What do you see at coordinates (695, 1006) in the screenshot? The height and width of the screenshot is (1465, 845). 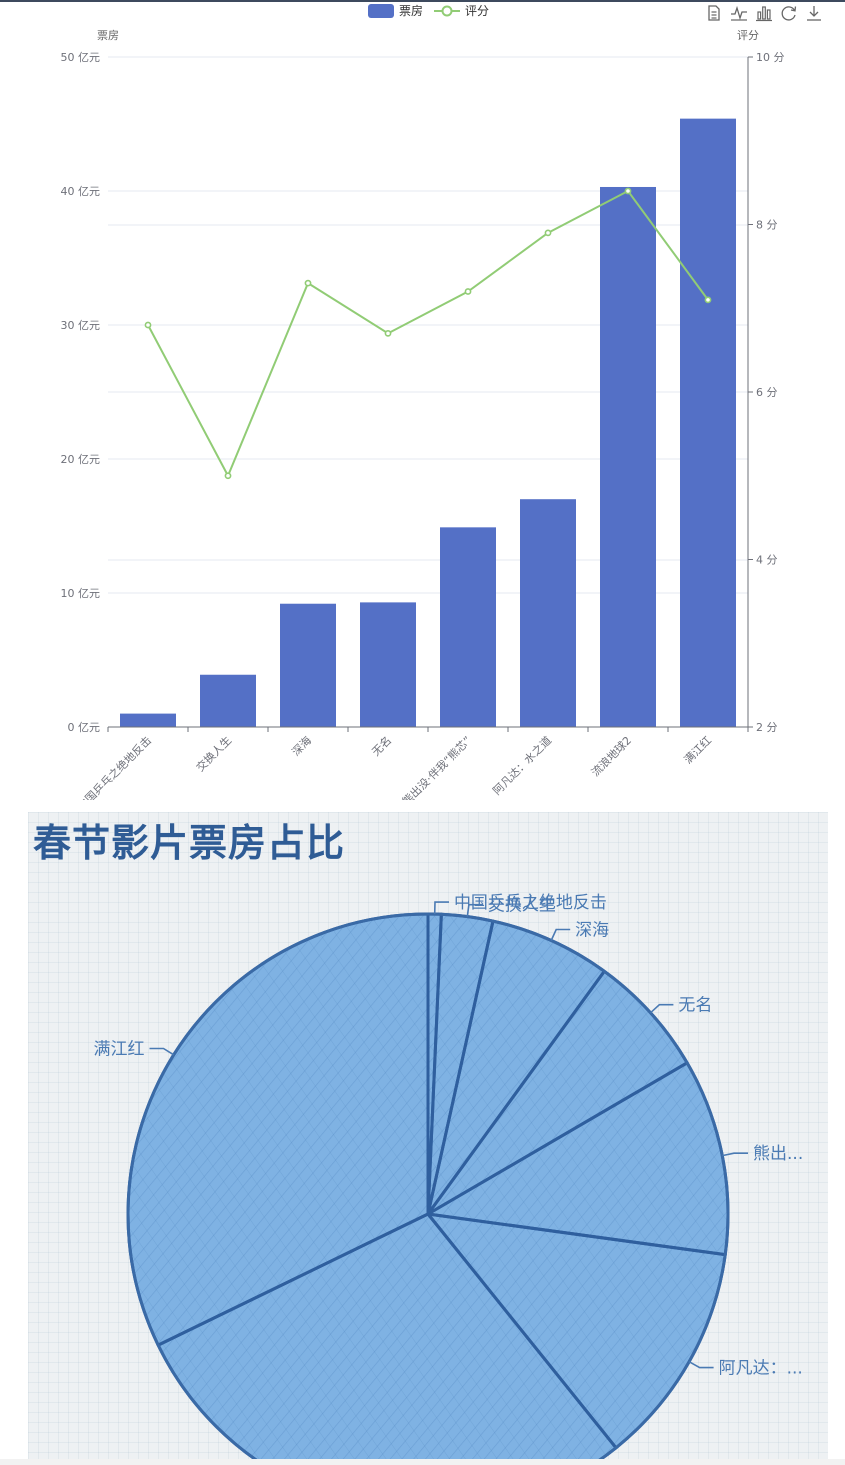 I see `pie-slice-label: 无名` at bounding box center [695, 1006].